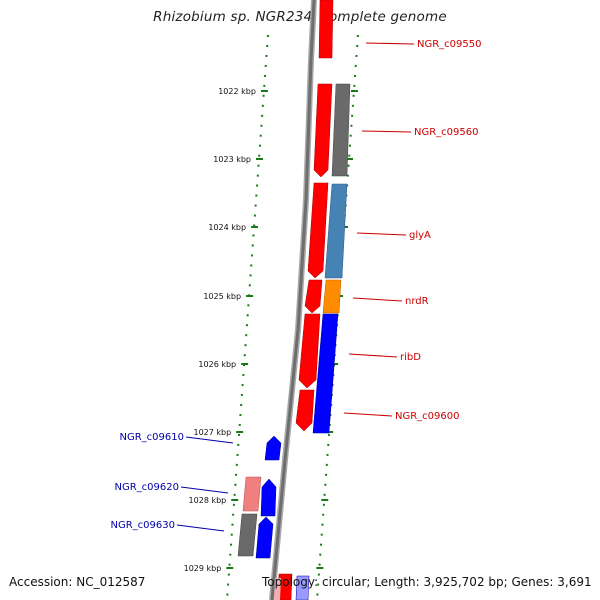 The image size is (600, 600). Describe the element at coordinates (252, 494) in the screenshot. I see `gene-ngr-c09620-companion` at that location.